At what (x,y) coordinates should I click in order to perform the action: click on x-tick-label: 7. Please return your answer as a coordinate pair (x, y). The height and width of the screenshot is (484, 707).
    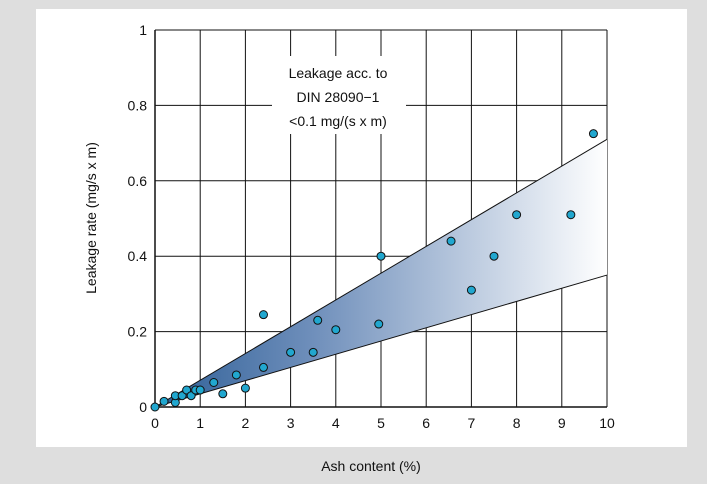
    Looking at the image, I should click on (472, 423).